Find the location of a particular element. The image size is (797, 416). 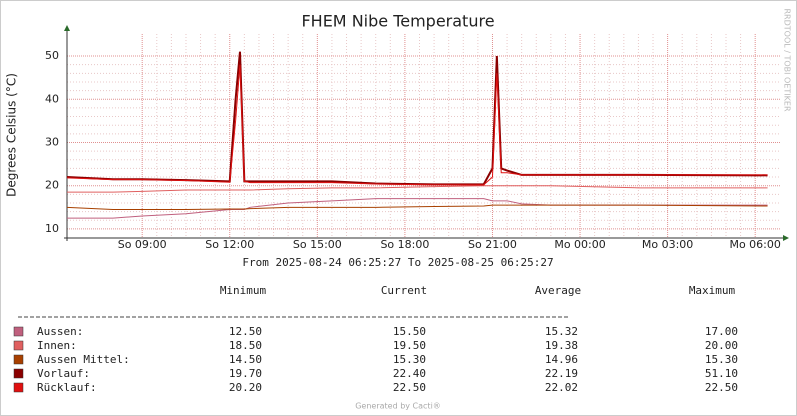

legend-stat: 17.00 is located at coordinates (721, 331).